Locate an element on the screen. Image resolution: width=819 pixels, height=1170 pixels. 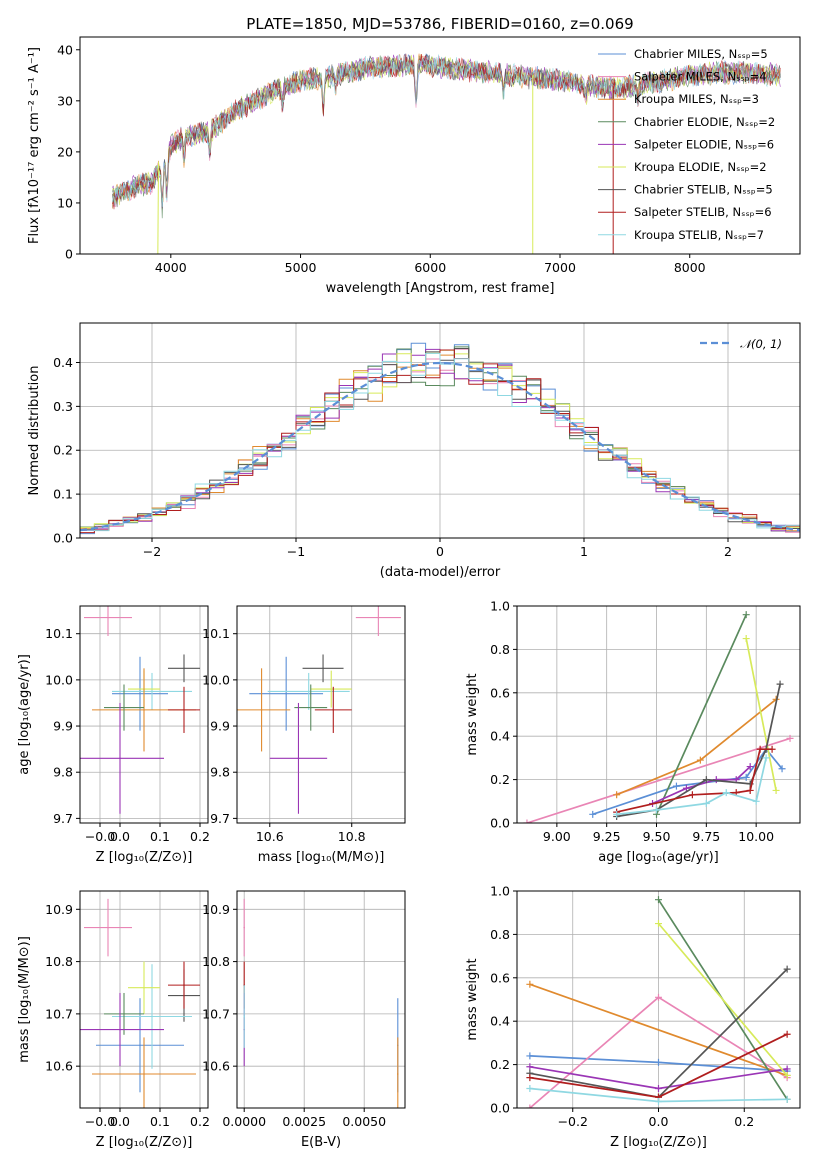
spectrum-plot-area is located at coordinates (446, 153).